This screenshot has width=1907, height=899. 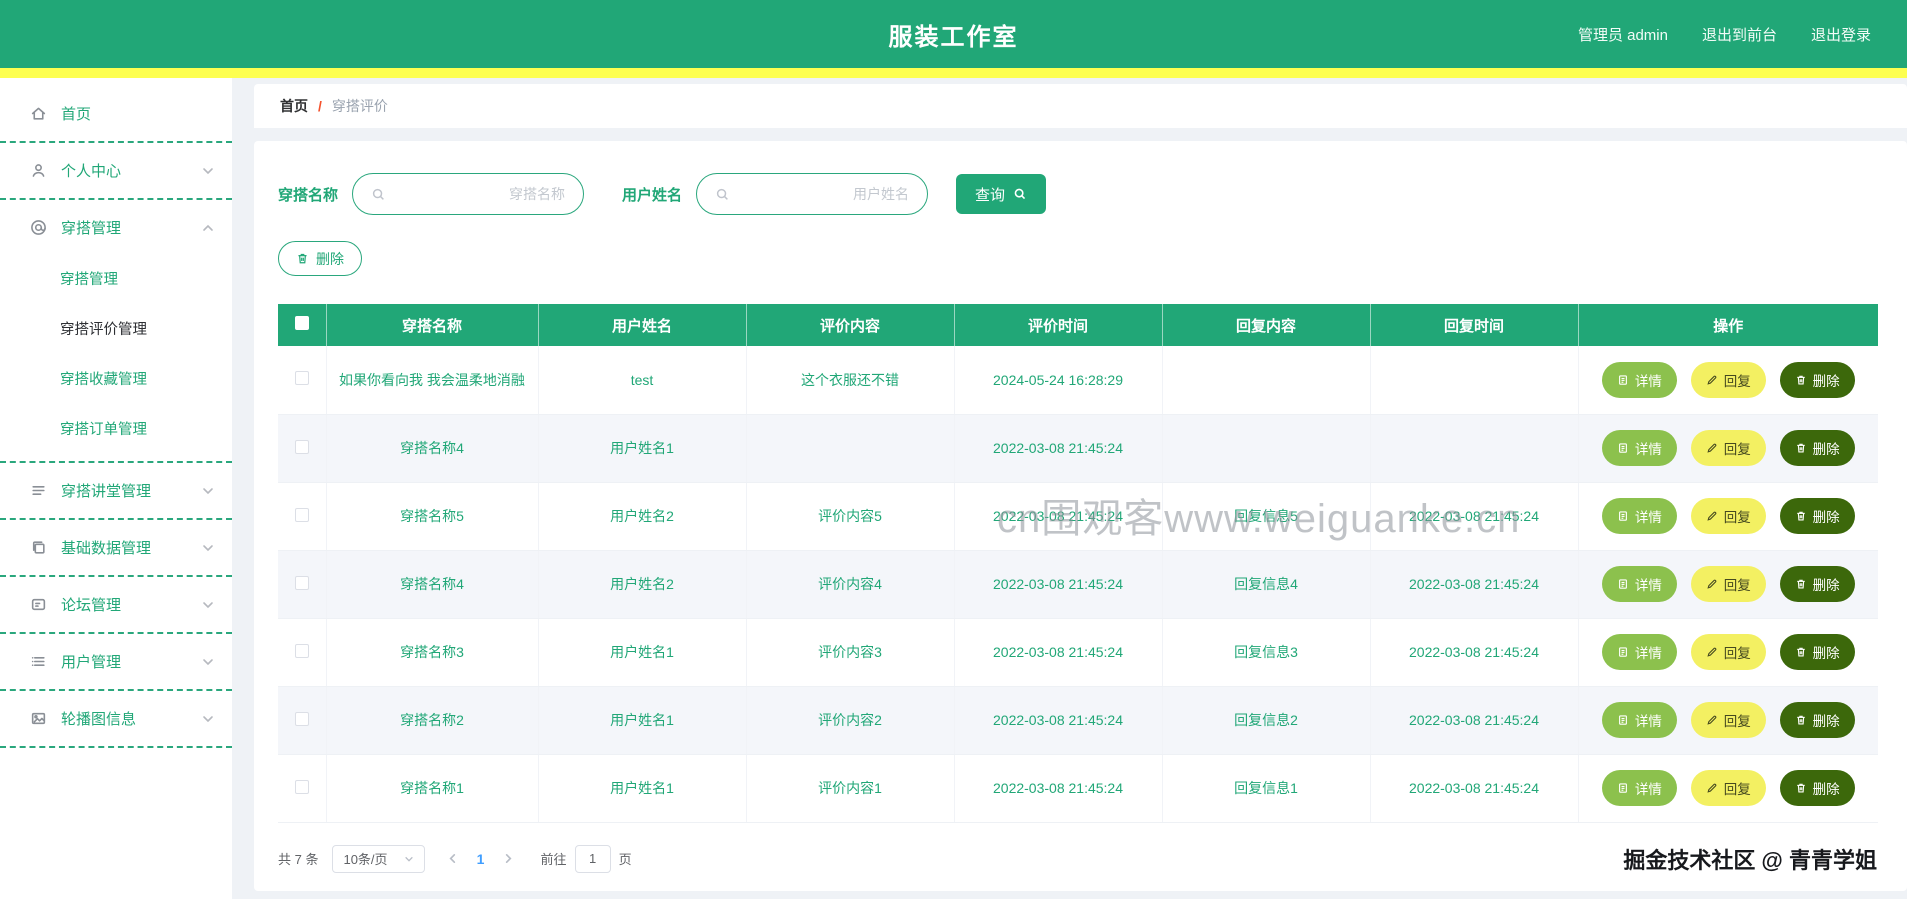 I want to click on chevron-left-icon, so click(x=452, y=858).